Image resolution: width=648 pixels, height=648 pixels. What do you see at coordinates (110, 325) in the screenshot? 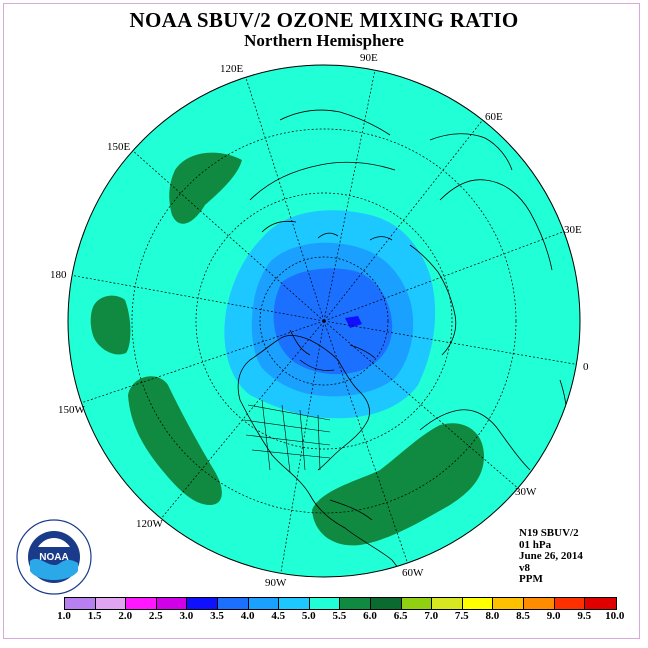
I see `high-patch-pacific-west` at bounding box center [110, 325].